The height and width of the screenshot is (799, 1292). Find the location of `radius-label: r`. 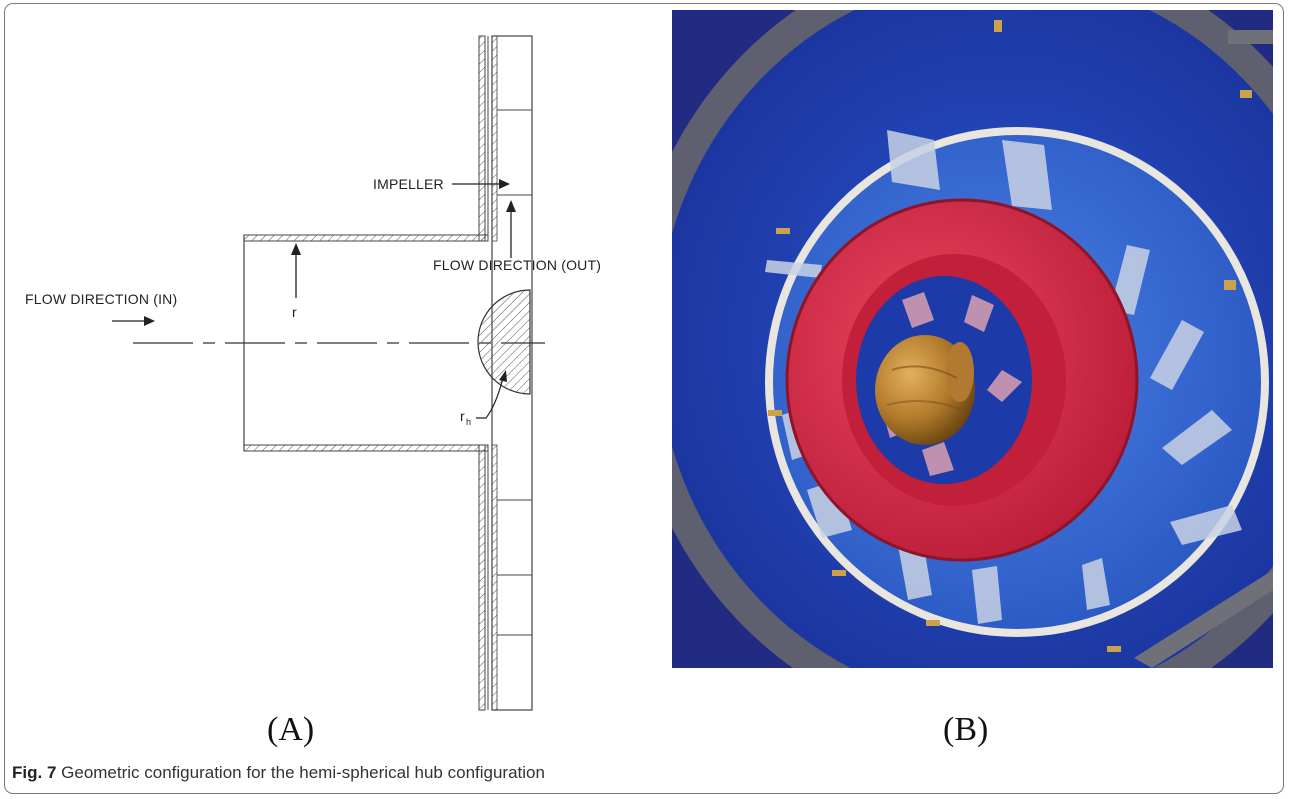

radius-label: r is located at coordinates (294, 312).